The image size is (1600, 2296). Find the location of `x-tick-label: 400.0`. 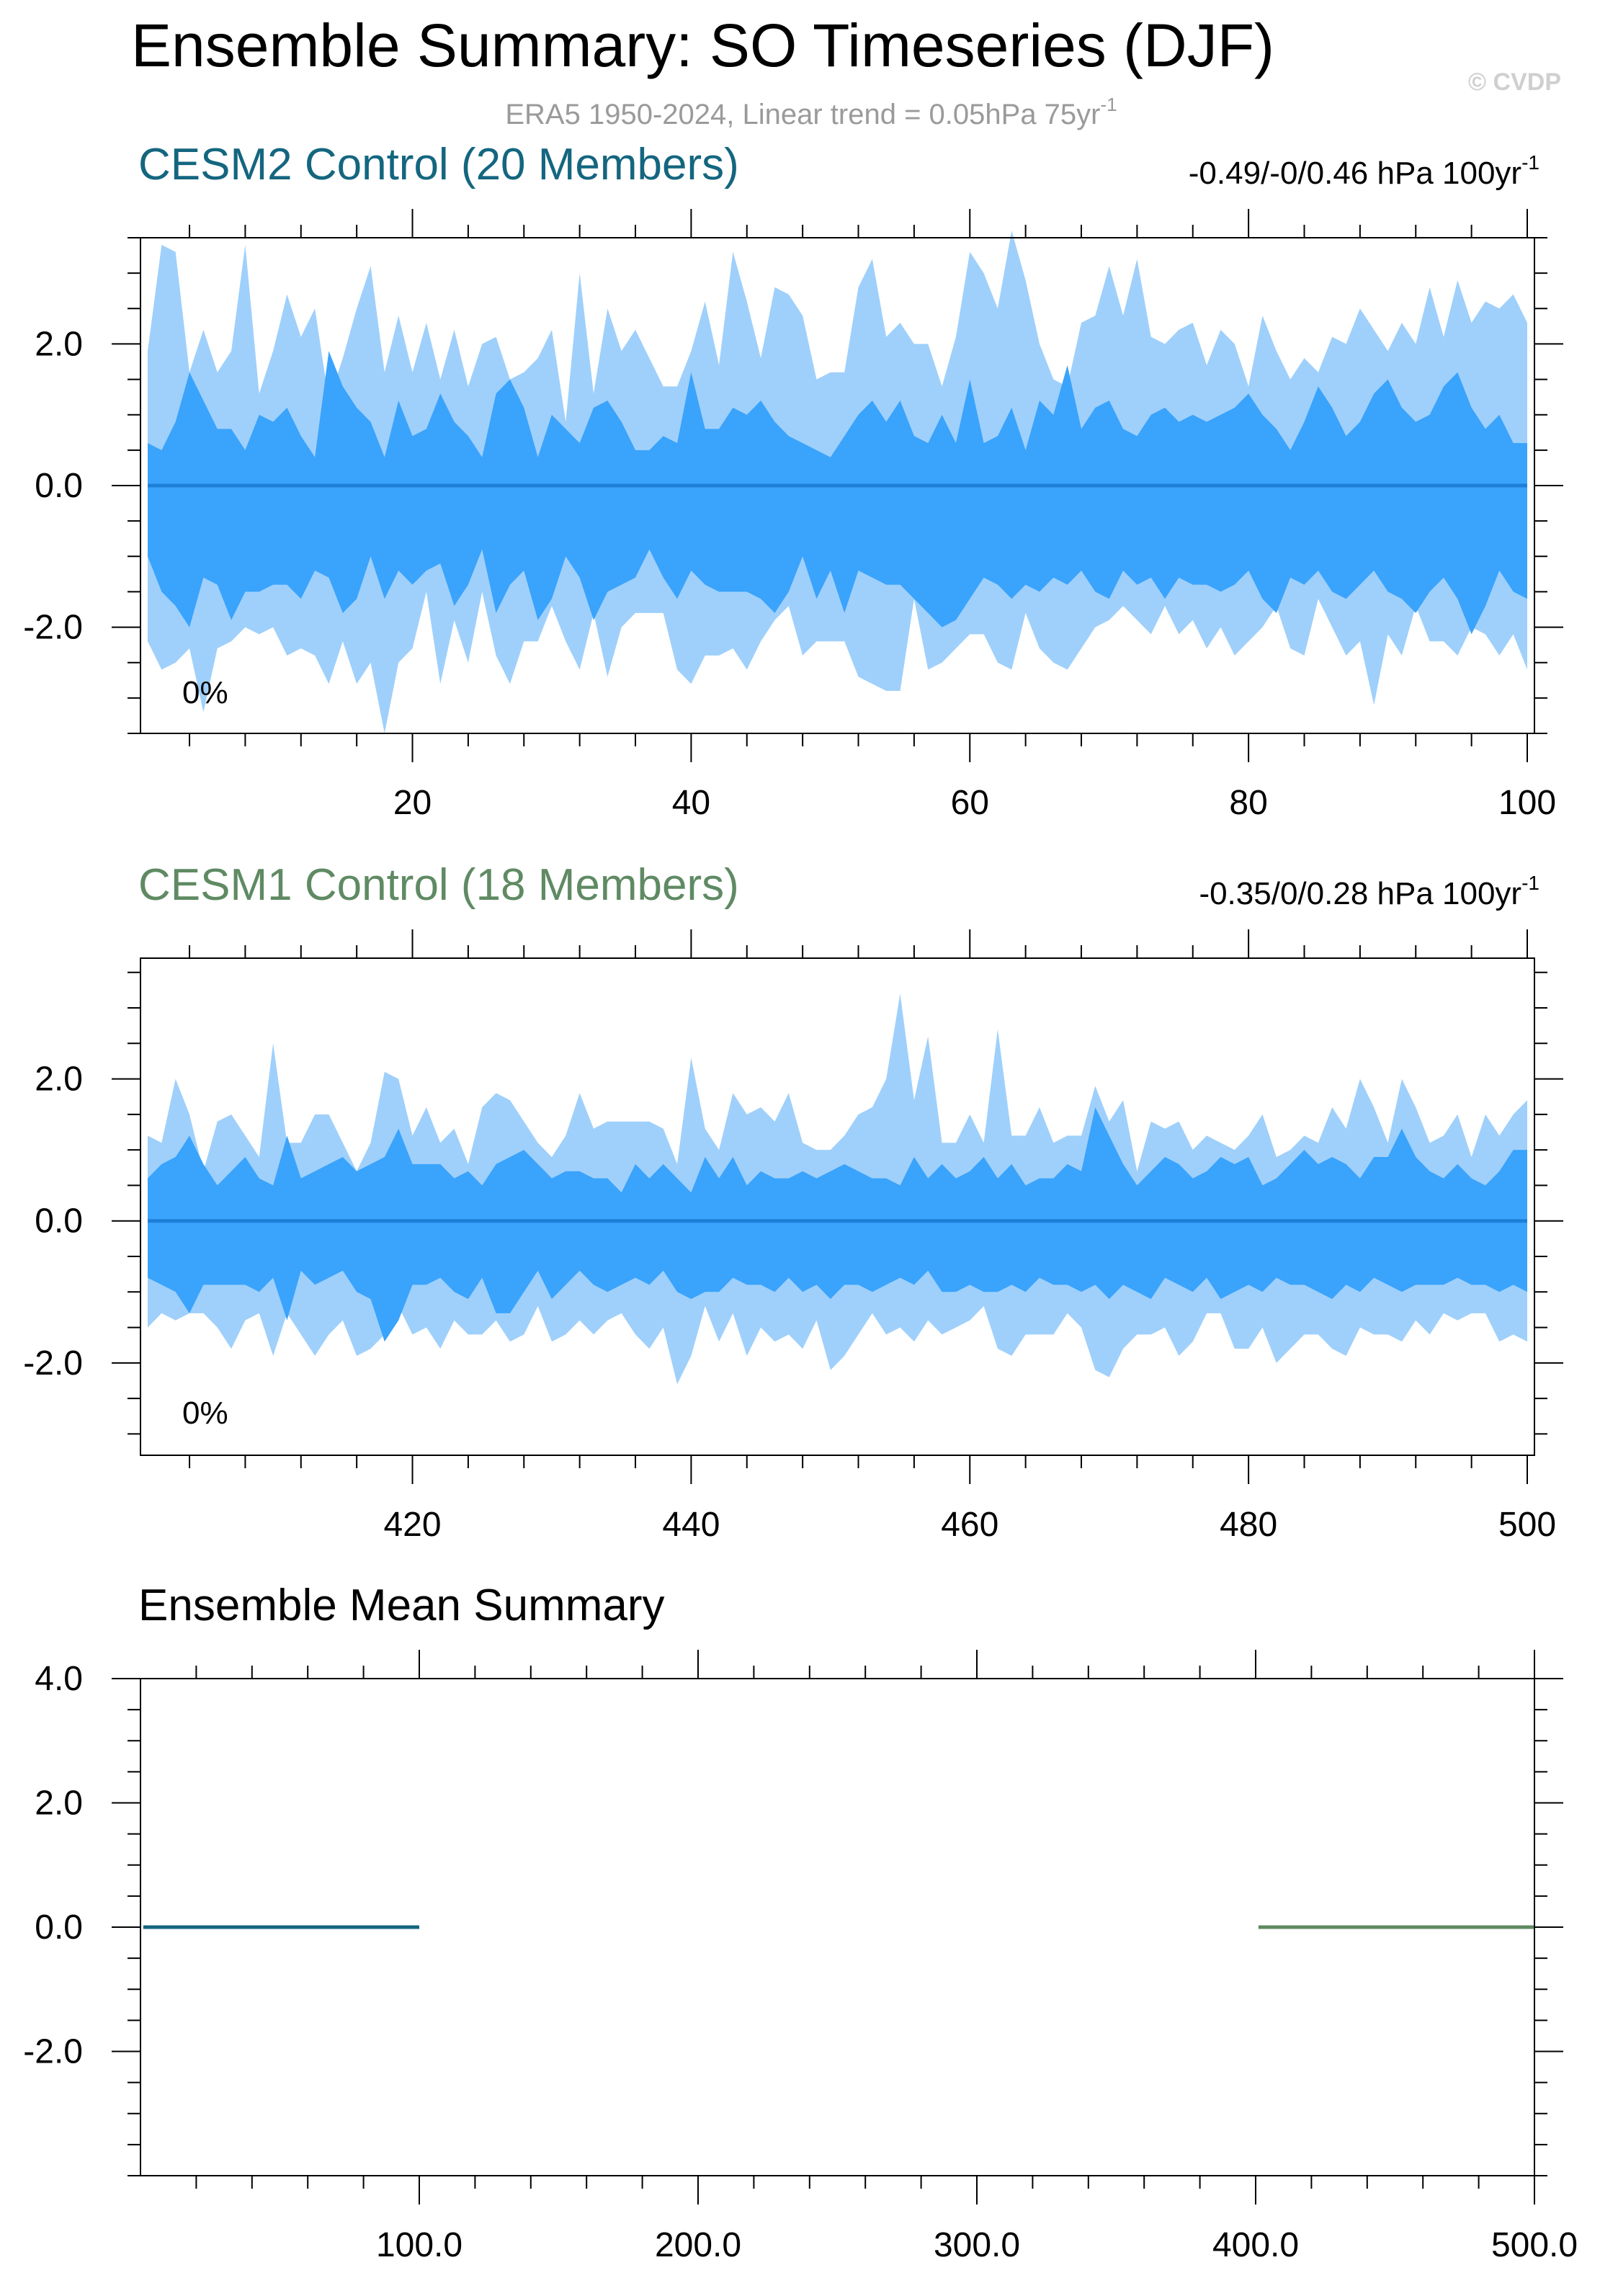

x-tick-label: 400.0 is located at coordinates (1256, 2245).